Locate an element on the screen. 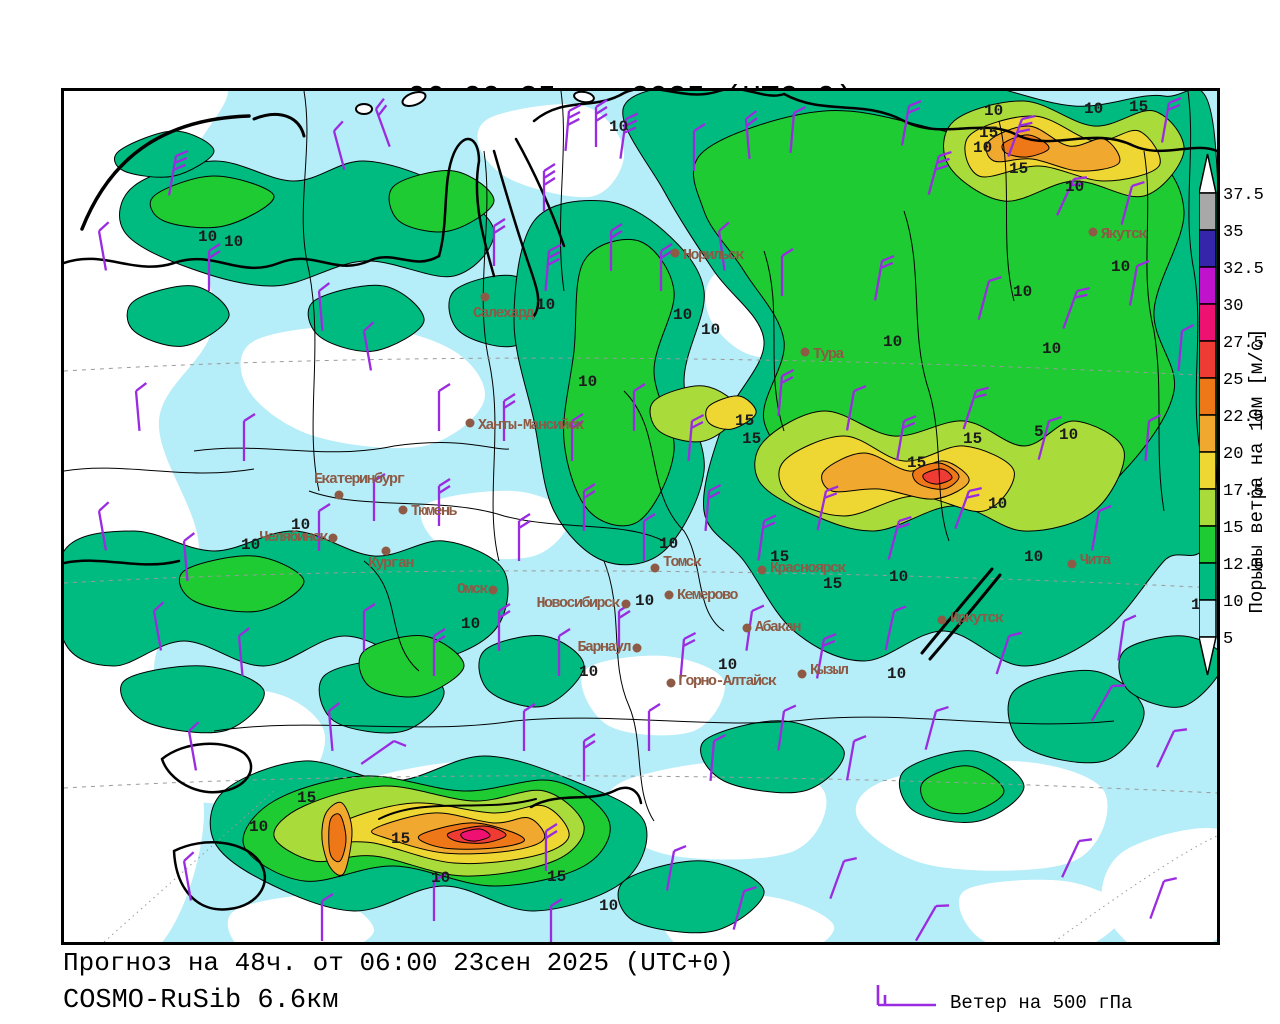 The height and width of the screenshot is (1024, 1280). colorbar-tick-label: 17.5 is located at coordinates (1243, 491).